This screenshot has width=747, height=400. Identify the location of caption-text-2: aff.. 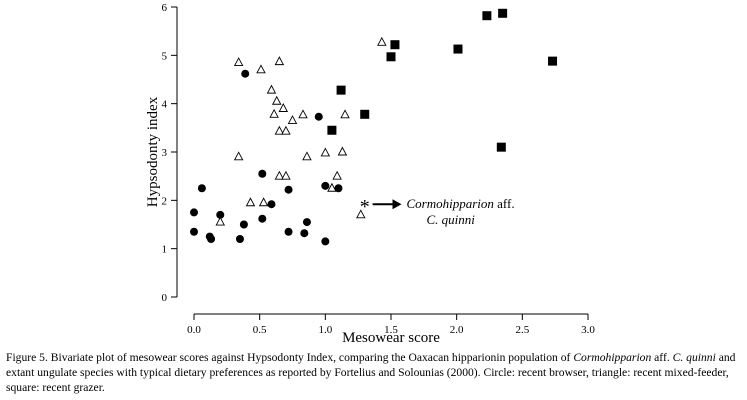
(662, 357).